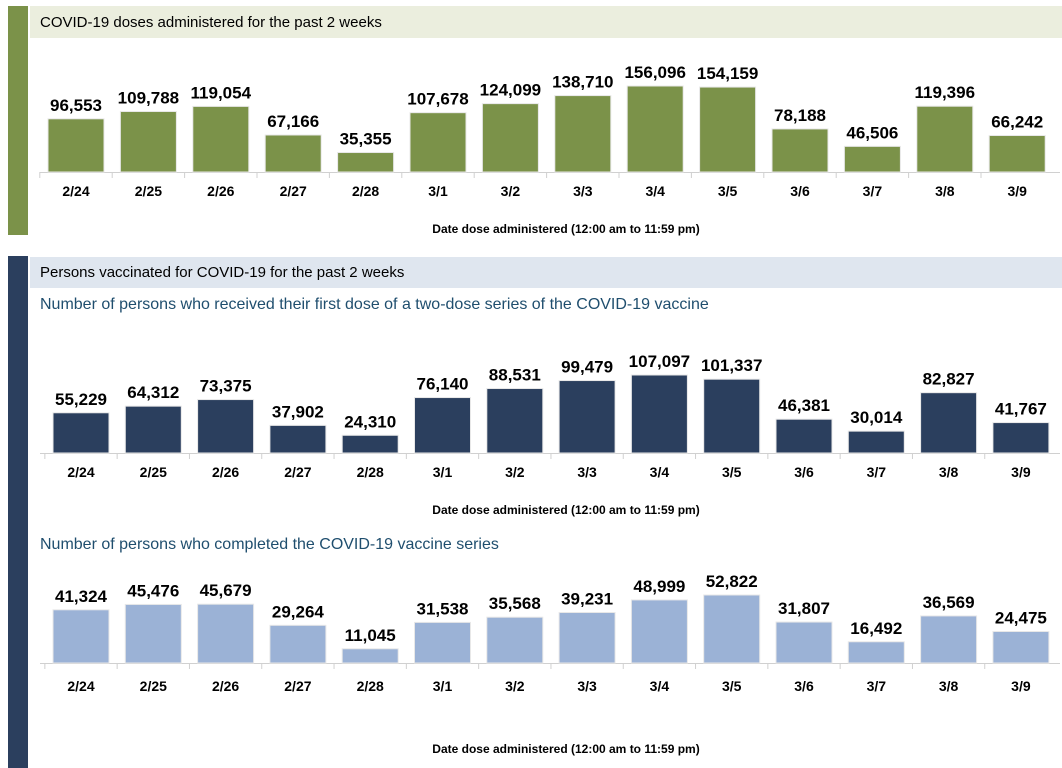 The image size is (1062, 768). Describe the element at coordinates (659, 586) in the screenshot. I see `data-label: 48,999` at that location.